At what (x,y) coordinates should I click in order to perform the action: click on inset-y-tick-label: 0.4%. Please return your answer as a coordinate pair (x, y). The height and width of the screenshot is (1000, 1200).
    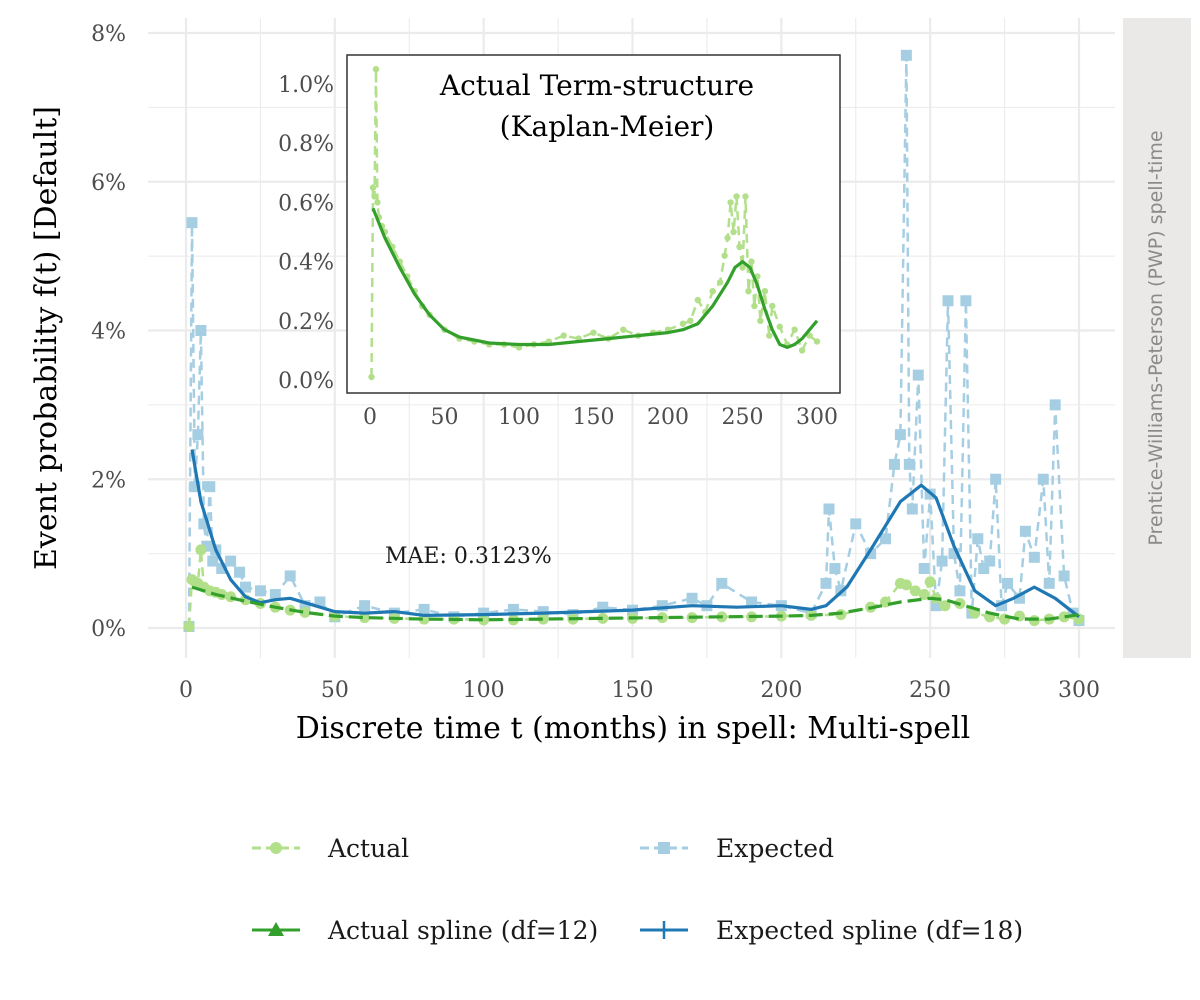
    Looking at the image, I should click on (306, 263).